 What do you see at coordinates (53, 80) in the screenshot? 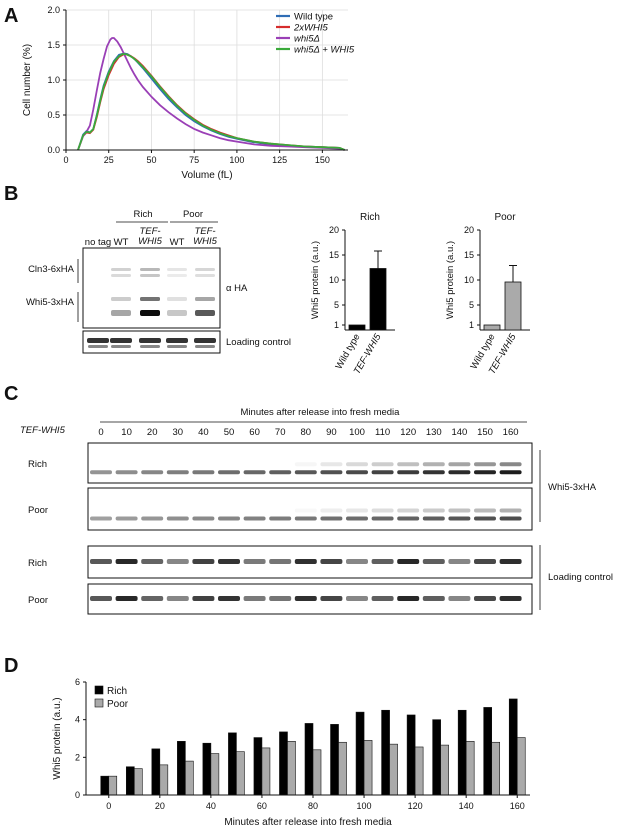
I see `y-tick-label: 1.0` at bounding box center [53, 80].